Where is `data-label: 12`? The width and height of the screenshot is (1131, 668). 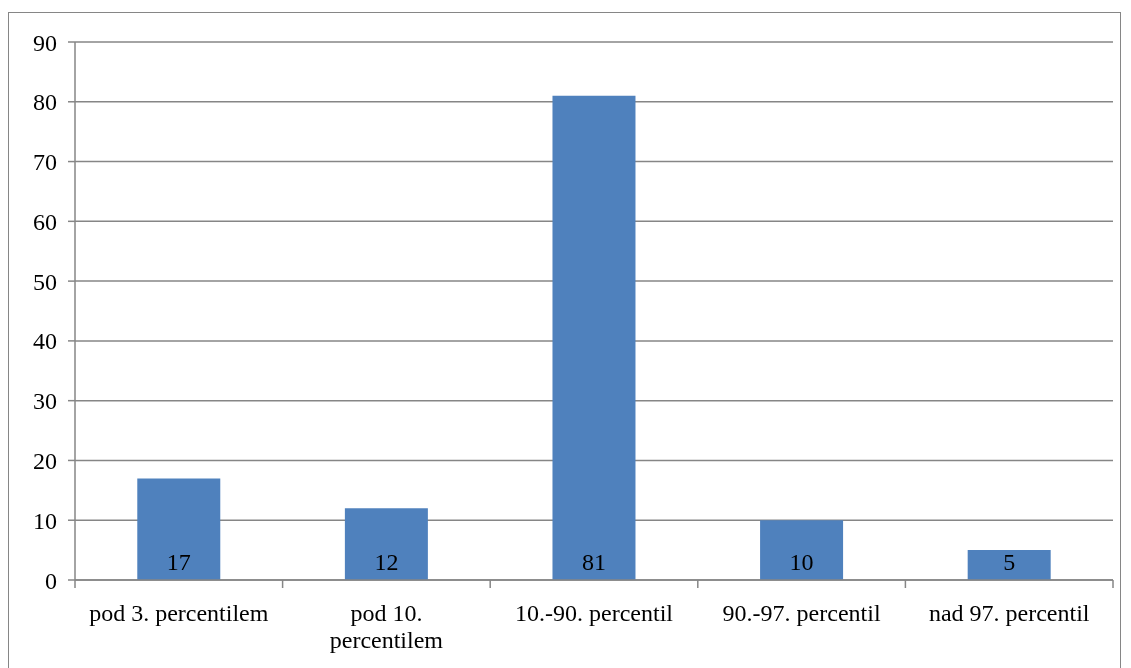
data-label: 12 is located at coordinates (386, 562).